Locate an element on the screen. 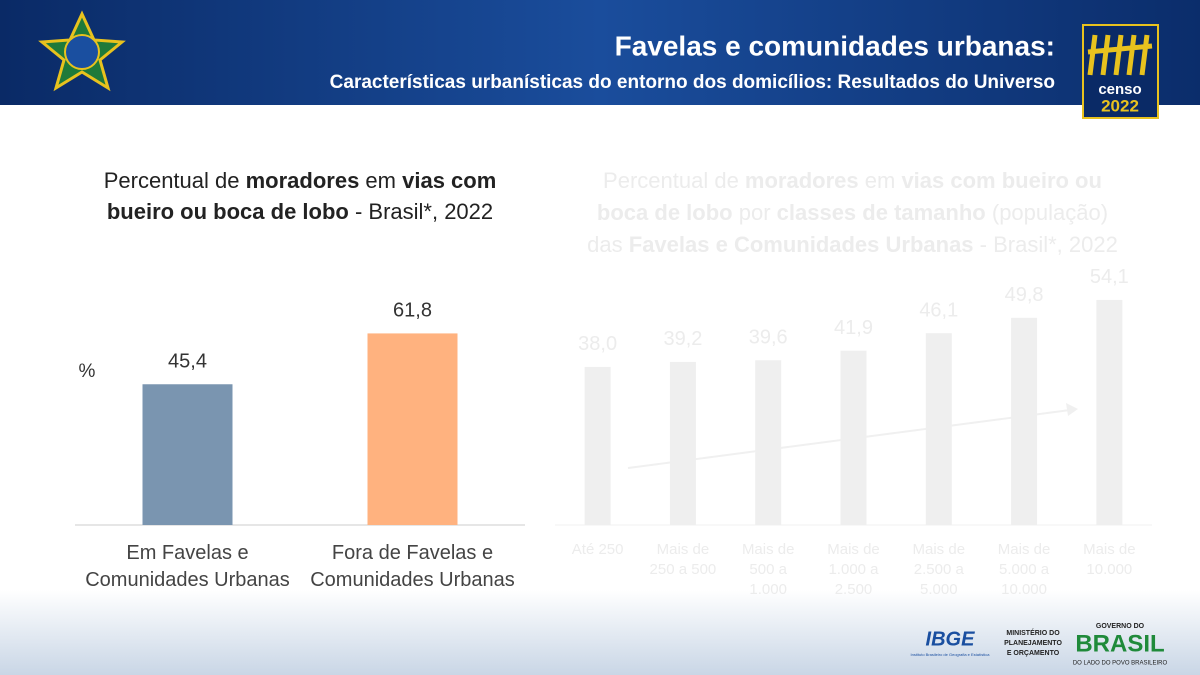  logo-year: 2022 is located at coordinates (1120, 105).